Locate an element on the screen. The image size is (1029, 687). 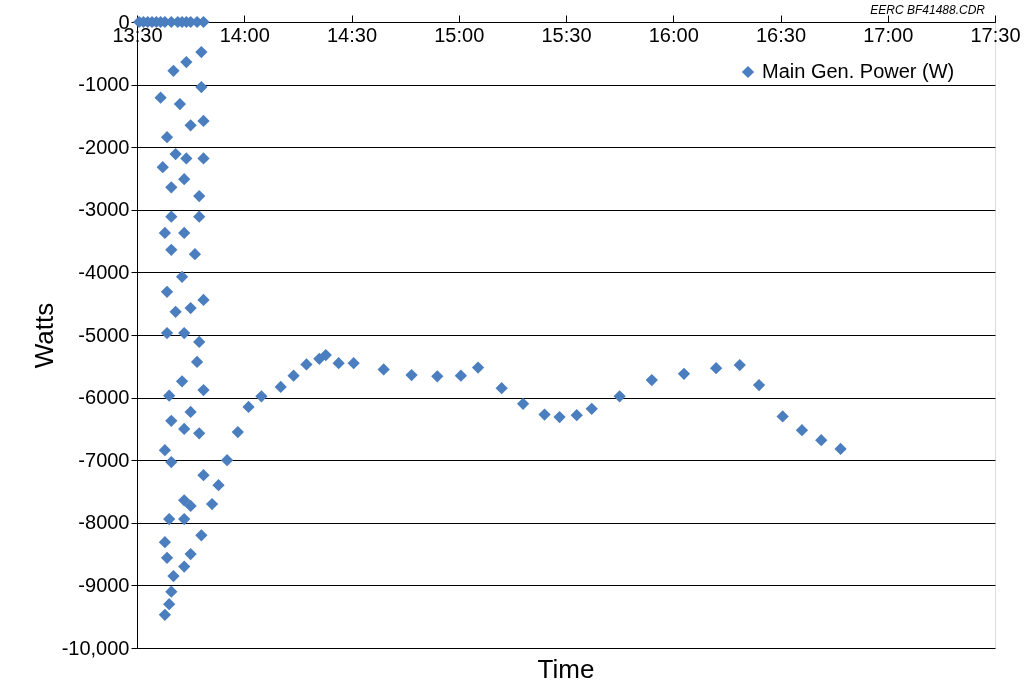
x-tick-label: 16:00 is located at coordinates (673, 34).